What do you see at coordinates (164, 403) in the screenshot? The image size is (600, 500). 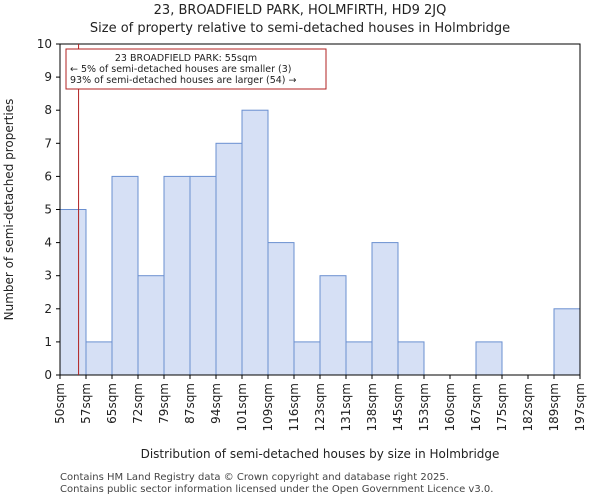 I see `x-tick-label: 79sqm` at bounding box center [164, 403].